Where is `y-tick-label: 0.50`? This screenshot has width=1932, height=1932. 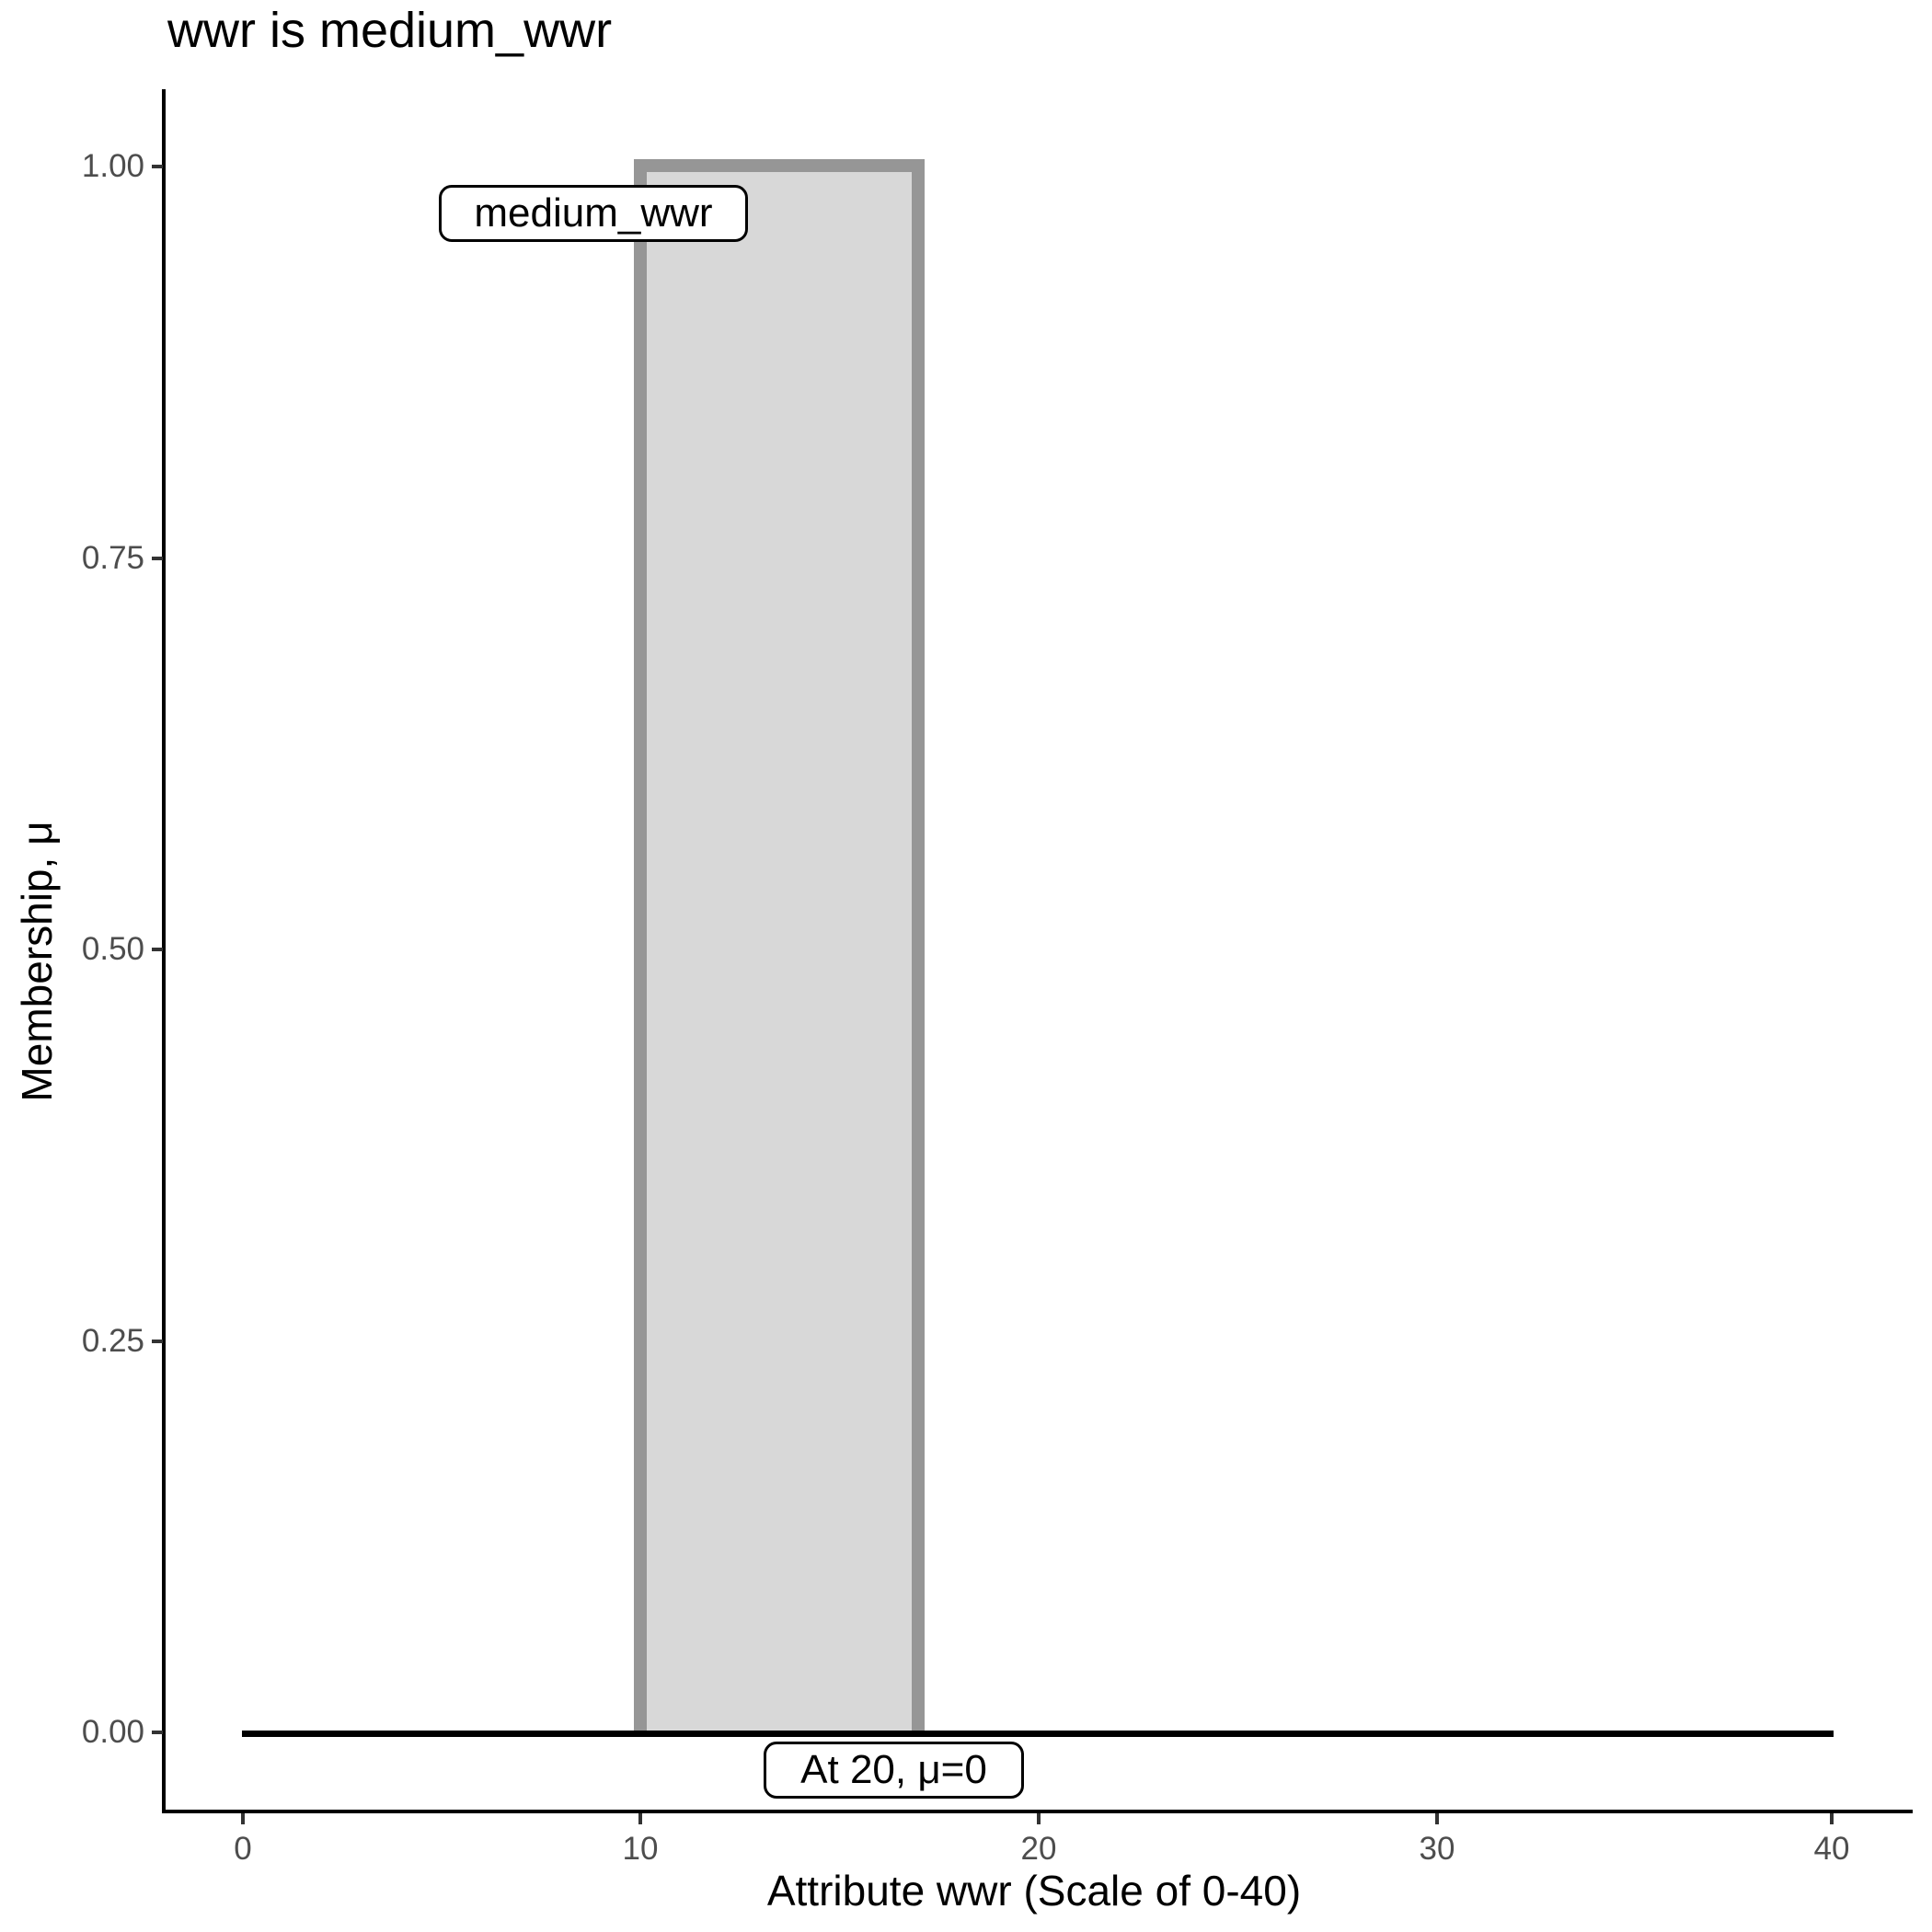 y-tick-label: 0.50 is located at coordinates (112, 949).